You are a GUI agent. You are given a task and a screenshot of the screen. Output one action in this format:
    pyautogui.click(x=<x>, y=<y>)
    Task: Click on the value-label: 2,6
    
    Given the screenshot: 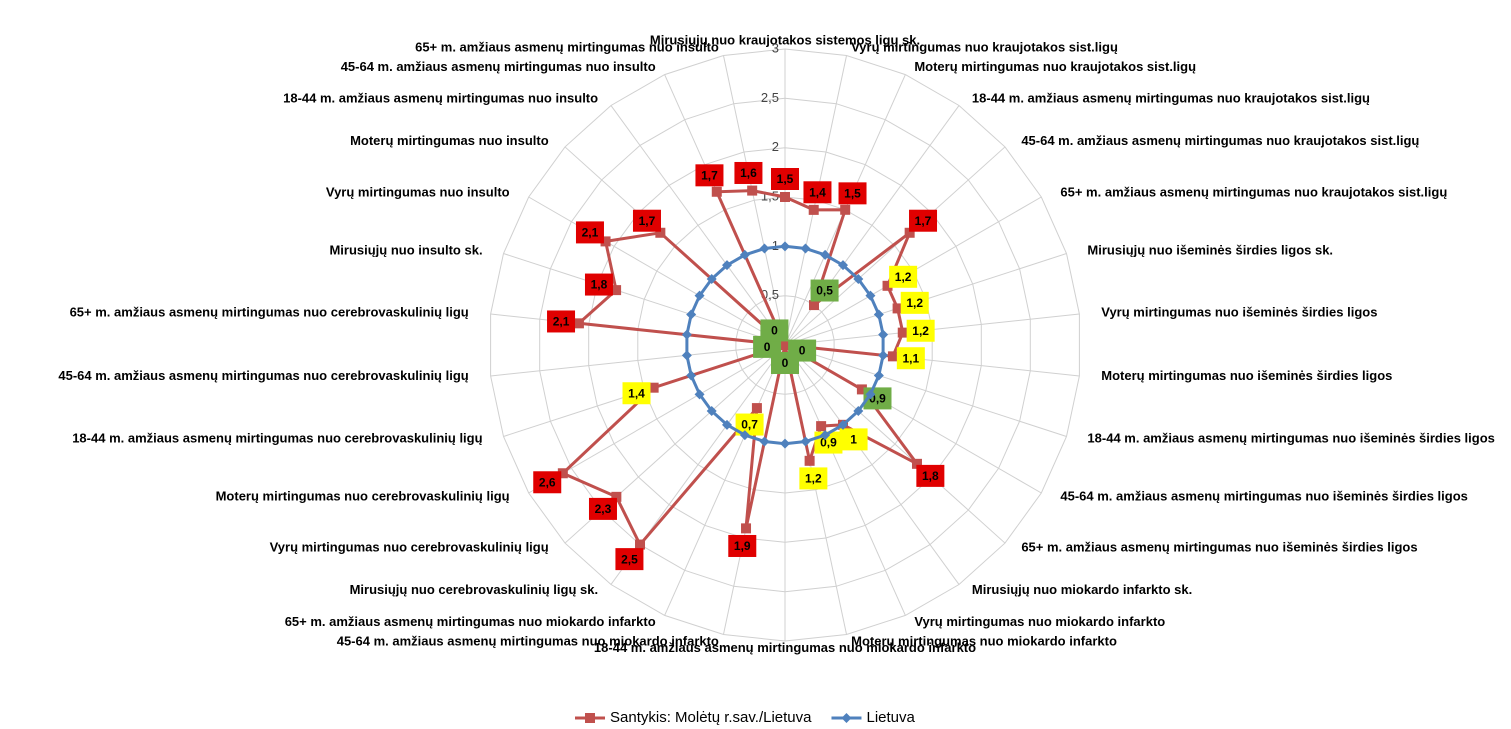 What is the action you would take?
    pyautogui.click(x=547, y=482)
    